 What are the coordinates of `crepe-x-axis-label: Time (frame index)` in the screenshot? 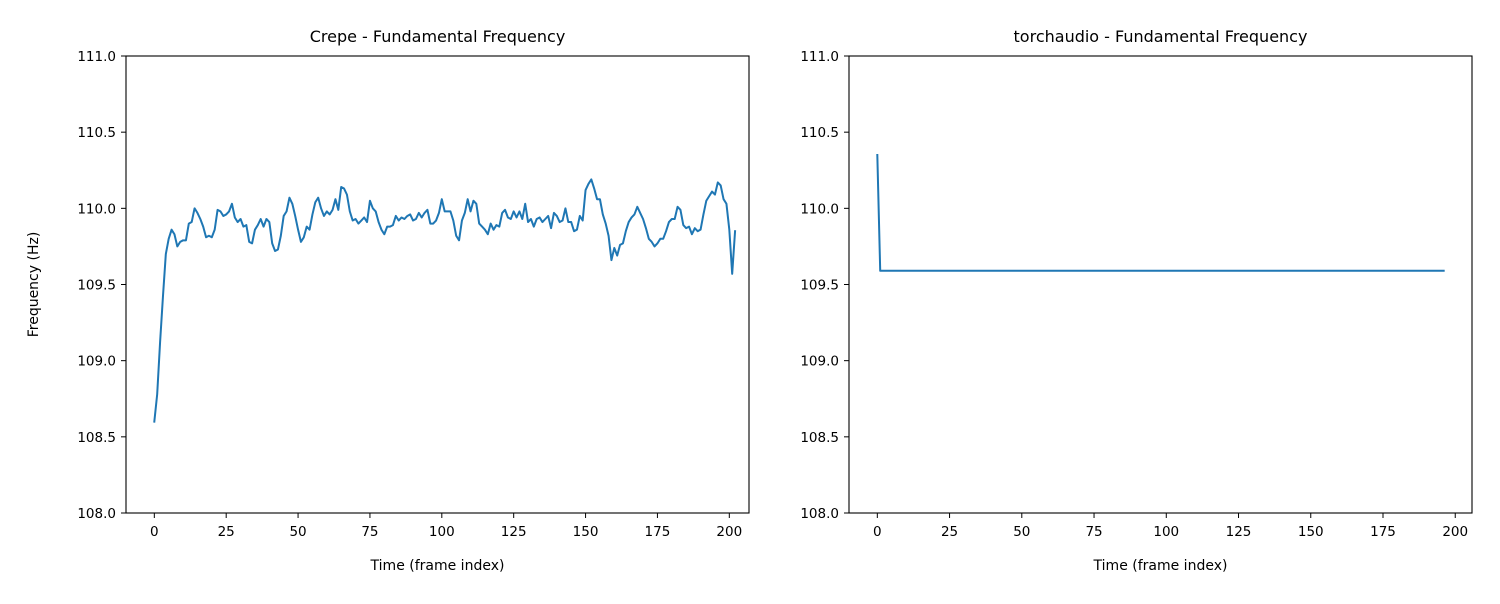 It's located at (437, 566).